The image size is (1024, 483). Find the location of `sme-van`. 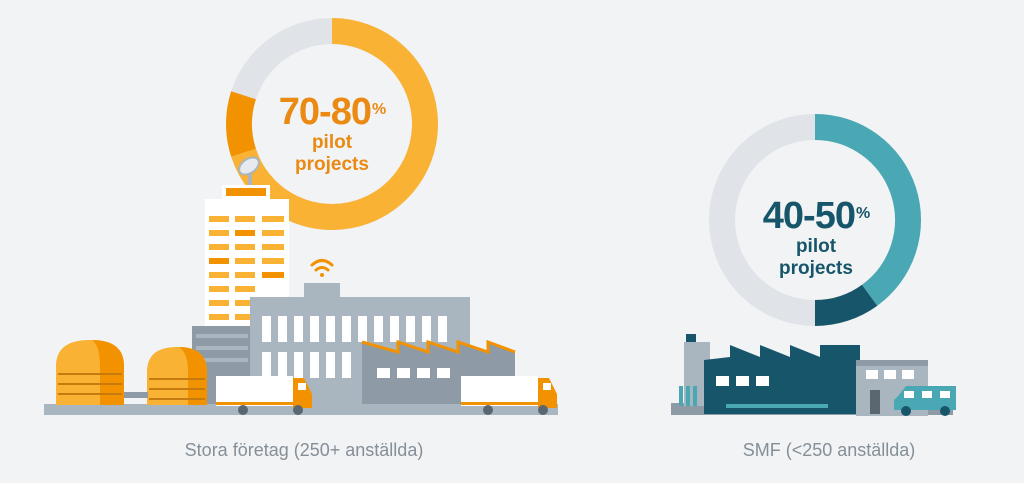

sme-van is located at coordinates (925, 401).